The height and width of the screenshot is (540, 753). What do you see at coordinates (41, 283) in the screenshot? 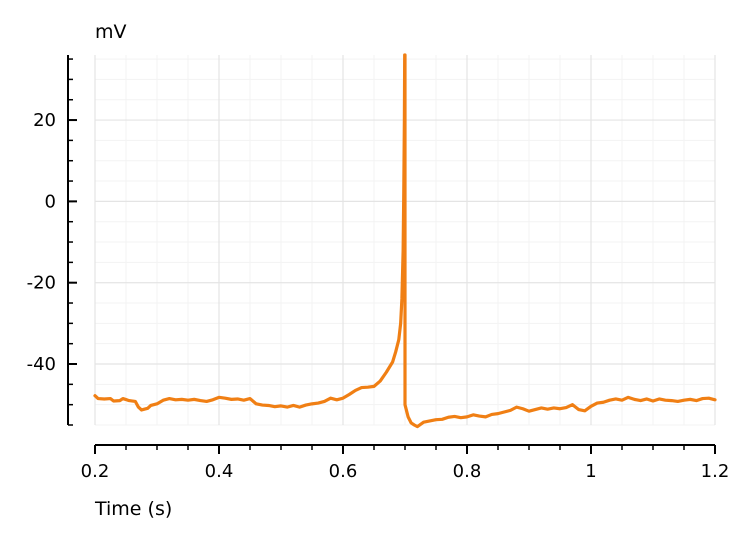
I see `y-tick-label: -20` at bounding box center [41, 283].